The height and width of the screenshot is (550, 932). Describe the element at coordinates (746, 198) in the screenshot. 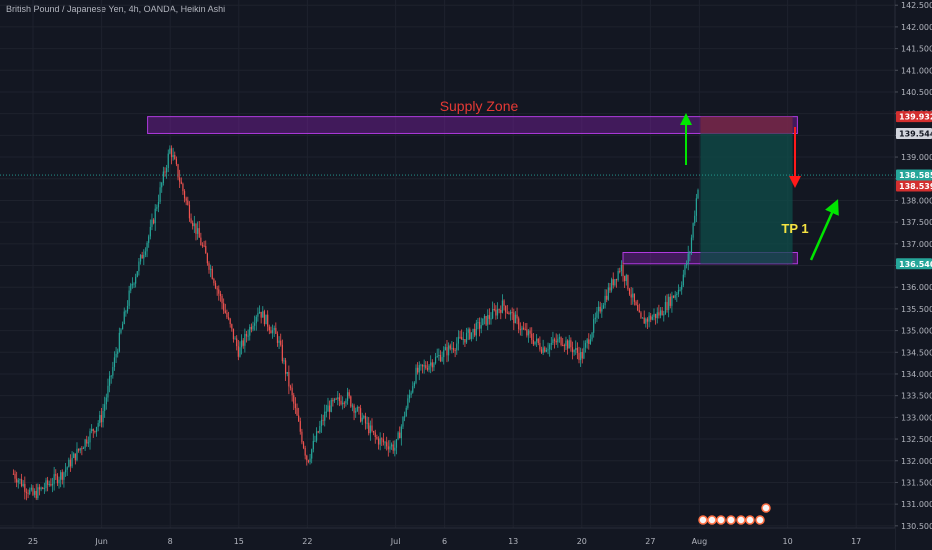

I see `position-target-area` at that location.